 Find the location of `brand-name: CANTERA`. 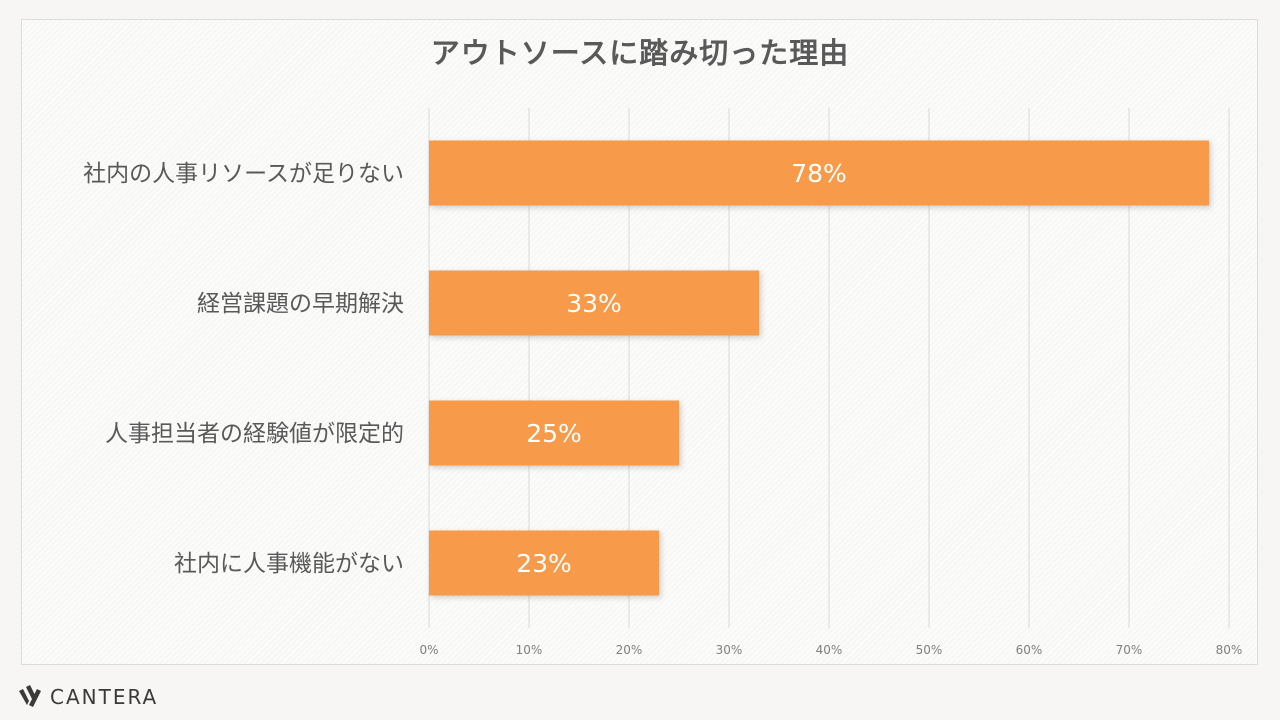

brand-name: CANTERA is located at coordinates (104, 697).